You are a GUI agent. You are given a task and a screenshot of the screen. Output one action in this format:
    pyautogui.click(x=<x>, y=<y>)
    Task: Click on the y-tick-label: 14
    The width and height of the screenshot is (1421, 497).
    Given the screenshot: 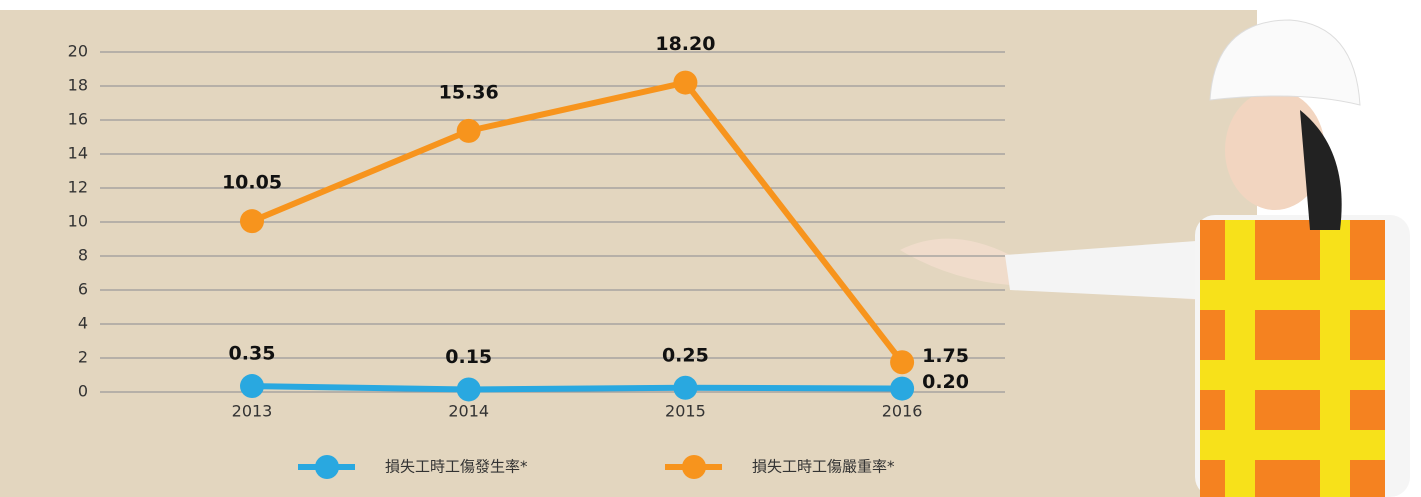 What is the action you would take?
    pyautogui.click(x=78, y=153)
    